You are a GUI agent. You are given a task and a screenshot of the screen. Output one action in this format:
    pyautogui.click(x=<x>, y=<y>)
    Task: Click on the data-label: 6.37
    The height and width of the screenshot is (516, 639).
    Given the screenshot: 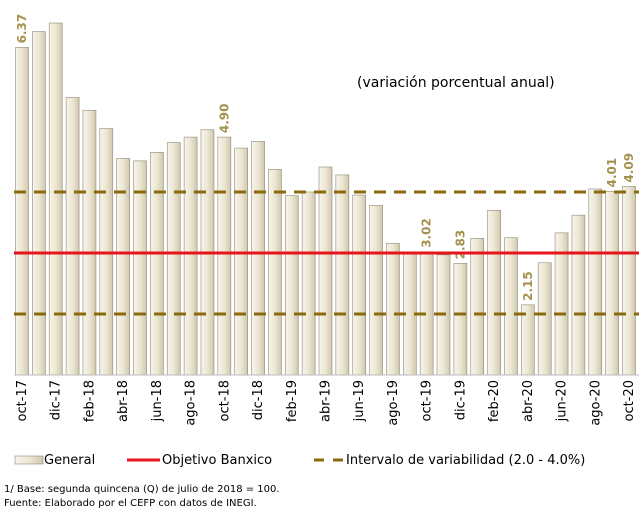 What is the action you would take?
    pyautogui.click(x=22, y=29)
    